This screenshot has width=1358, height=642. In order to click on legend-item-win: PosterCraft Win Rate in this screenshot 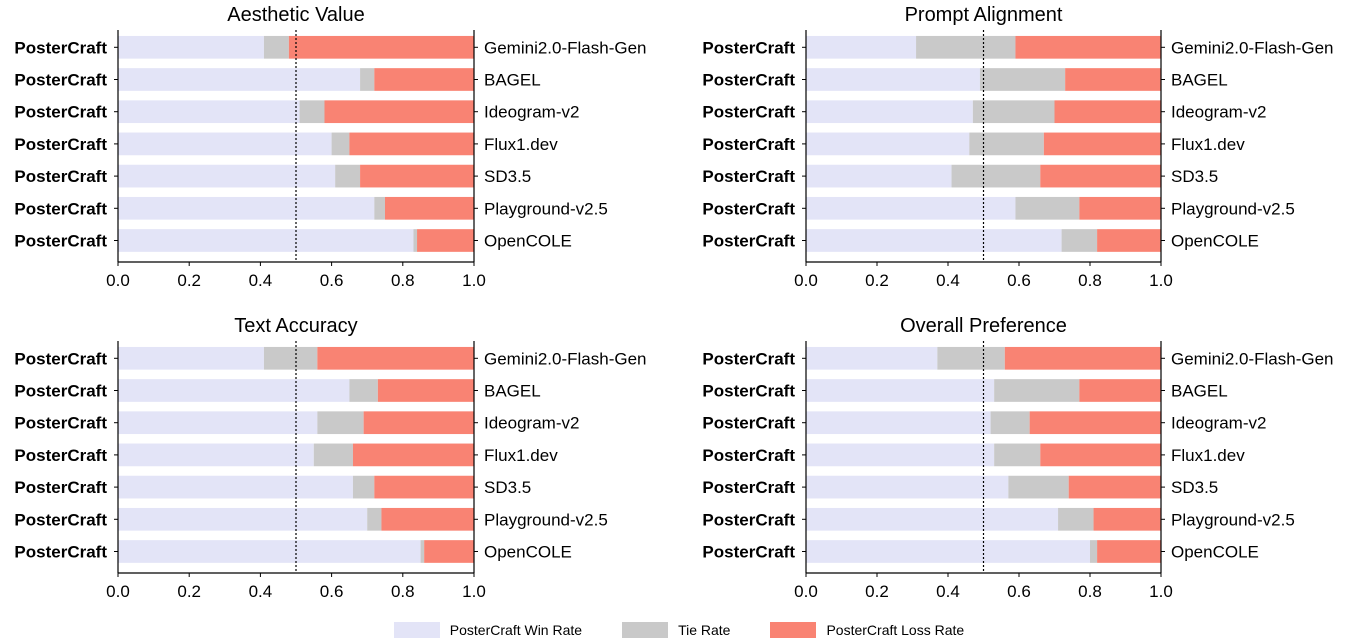, I will do `click(488, 630)`.